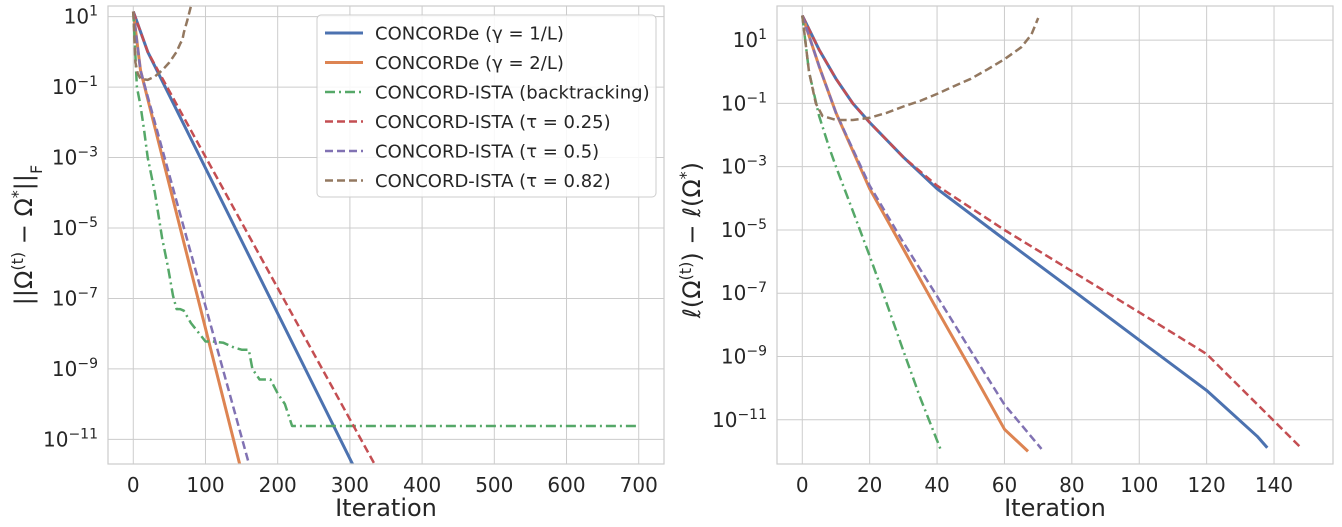  I want to click on legend-label: CONCORDe (γ = 2/L), so click(469, 63).